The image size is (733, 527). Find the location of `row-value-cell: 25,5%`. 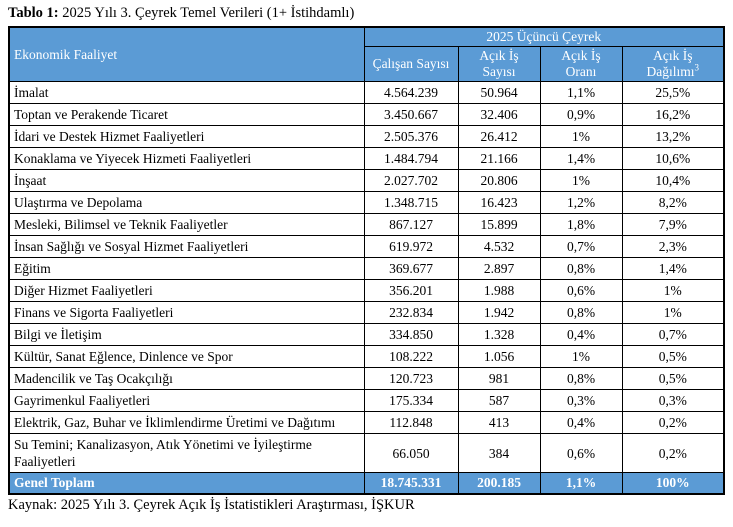

row-value-cell: 25,5% is located at coordinates (673, 92).